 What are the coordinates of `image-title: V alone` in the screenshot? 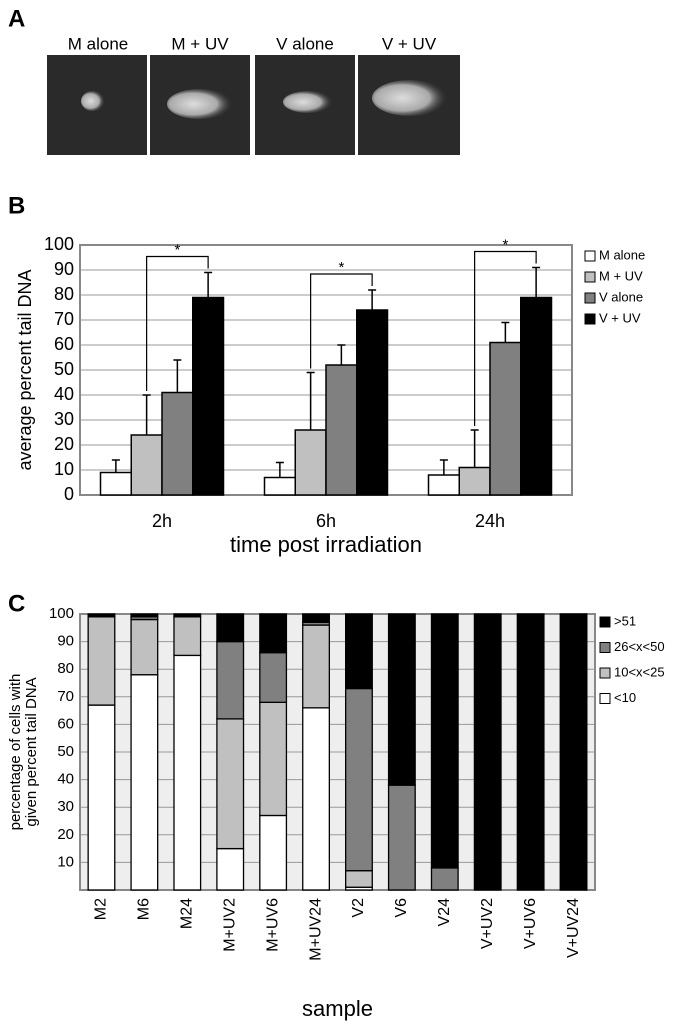 It's located at (305, 43).